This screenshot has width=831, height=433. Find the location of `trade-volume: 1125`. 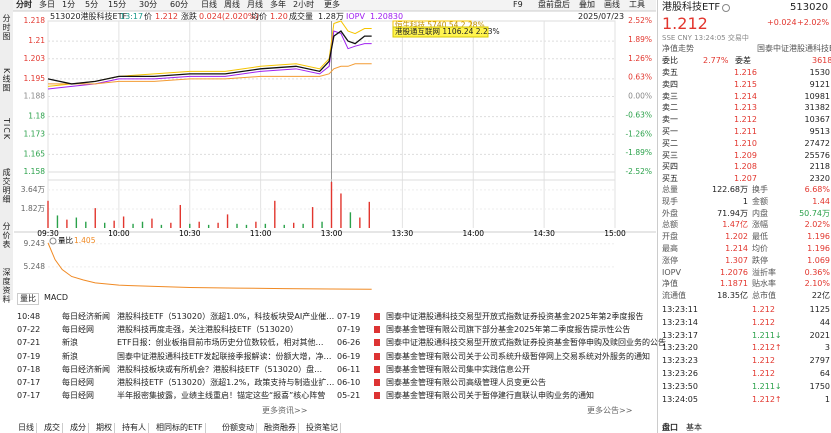

trade-volume: 1125 is located at coordinates (819, 309).